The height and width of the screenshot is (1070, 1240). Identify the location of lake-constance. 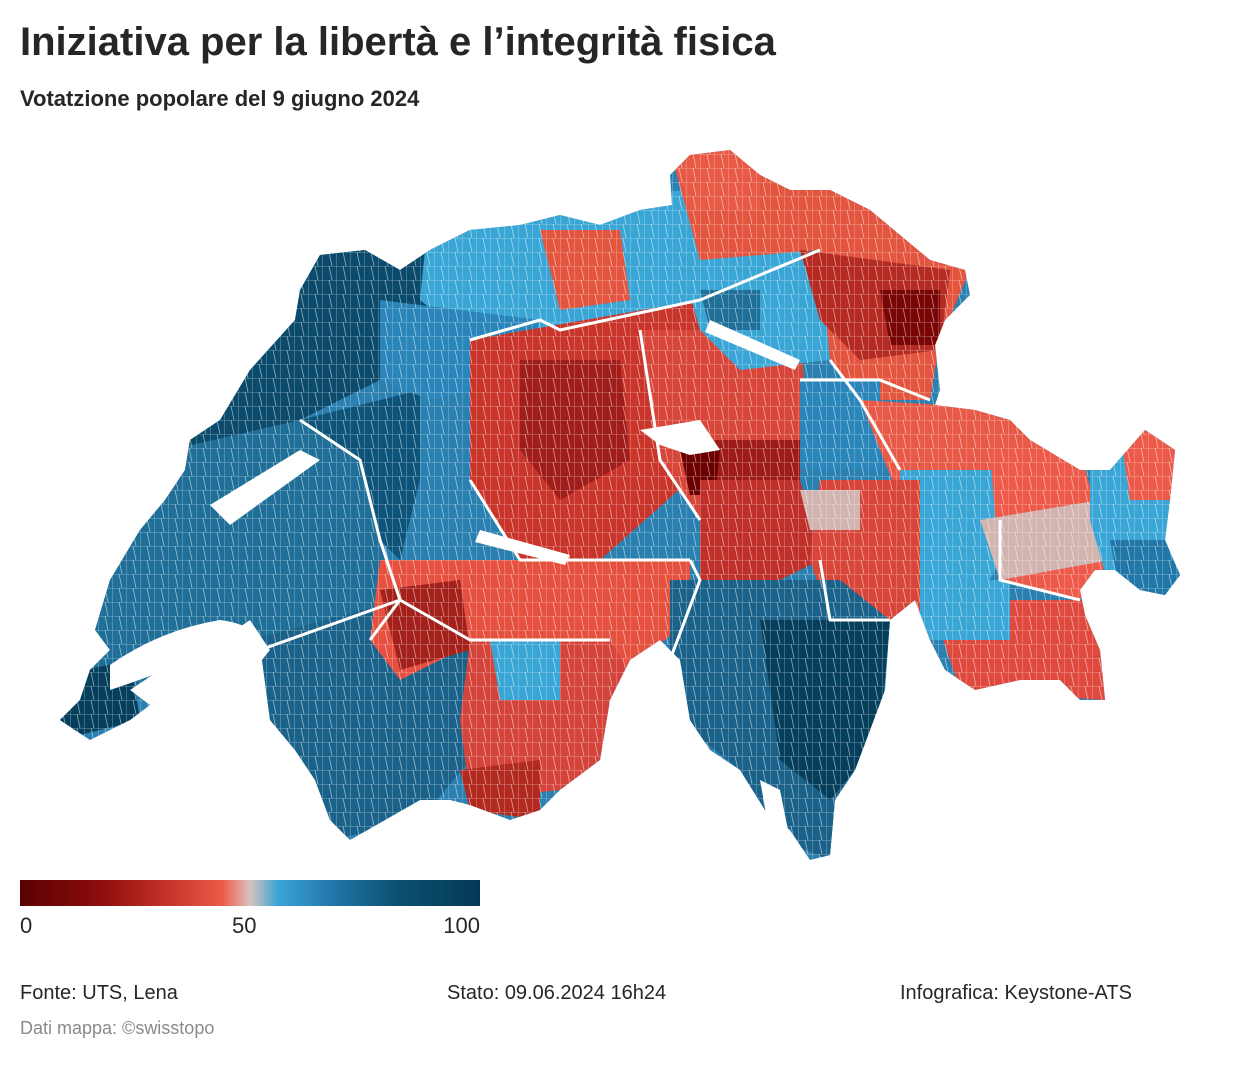
(915, 224).